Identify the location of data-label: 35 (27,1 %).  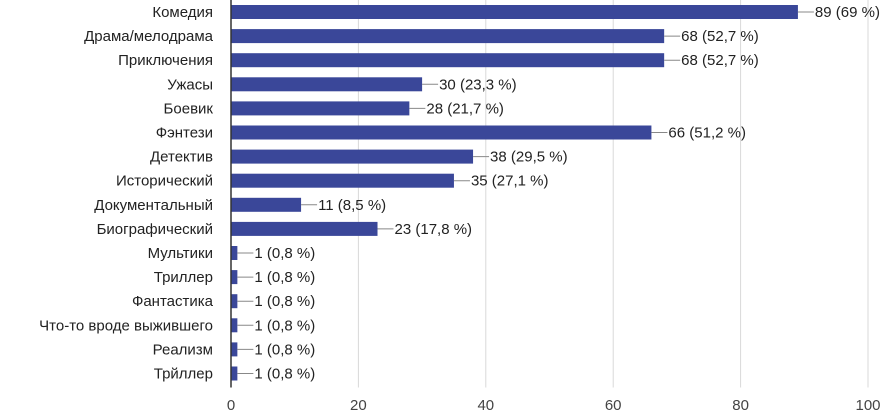
(510, 181).